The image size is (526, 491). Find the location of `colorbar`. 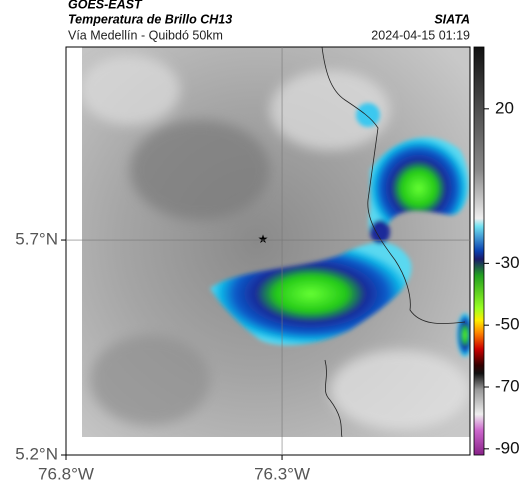

colorbar is located at coordinates (479, 251).